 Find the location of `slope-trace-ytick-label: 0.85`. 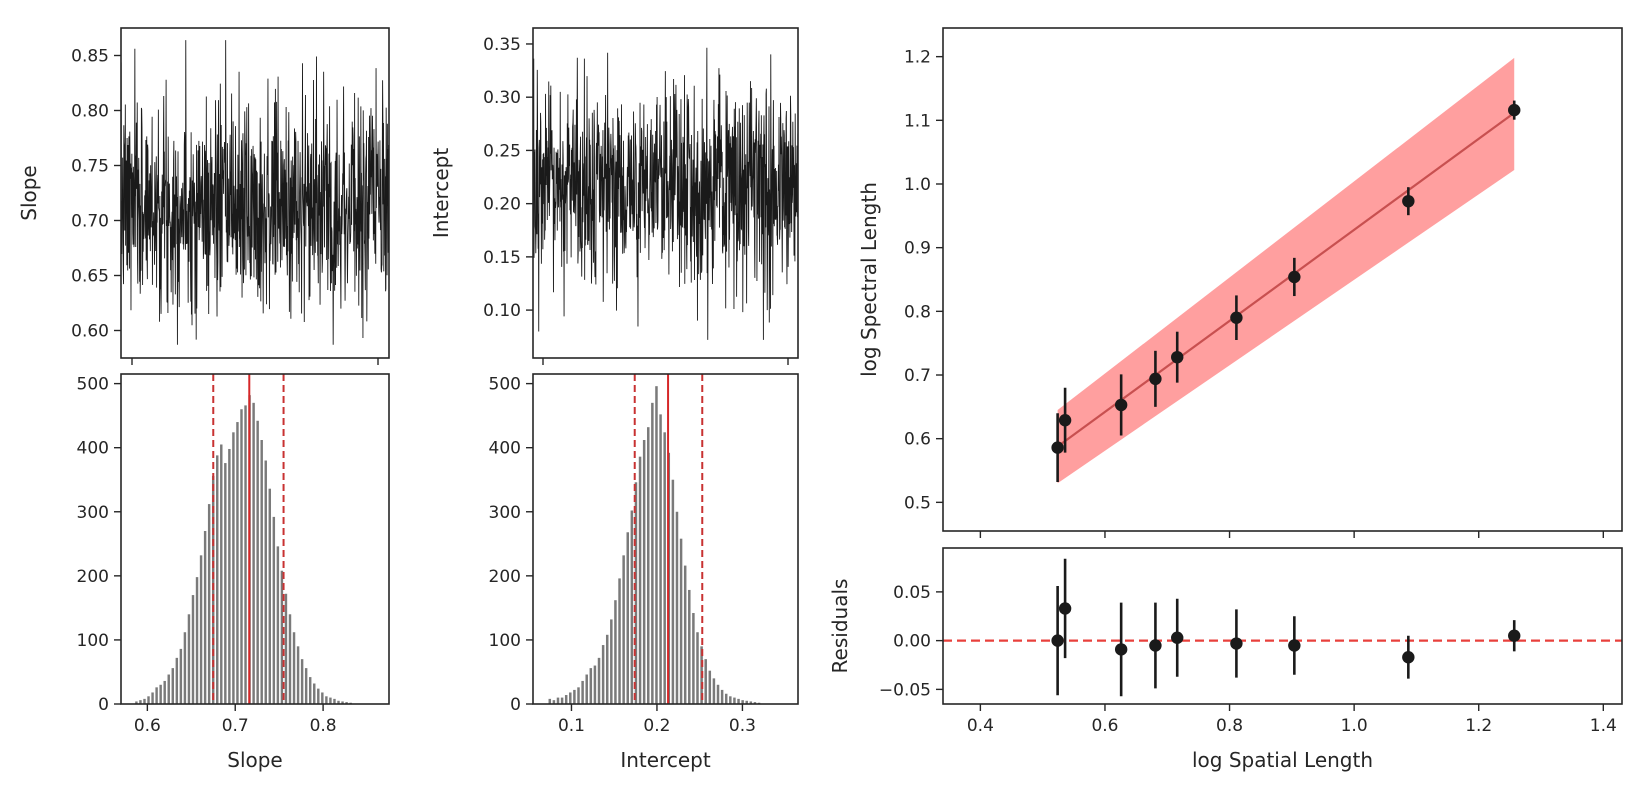

slope-trace-ytick-label: 0.85 is located at coordinates (90, 57).